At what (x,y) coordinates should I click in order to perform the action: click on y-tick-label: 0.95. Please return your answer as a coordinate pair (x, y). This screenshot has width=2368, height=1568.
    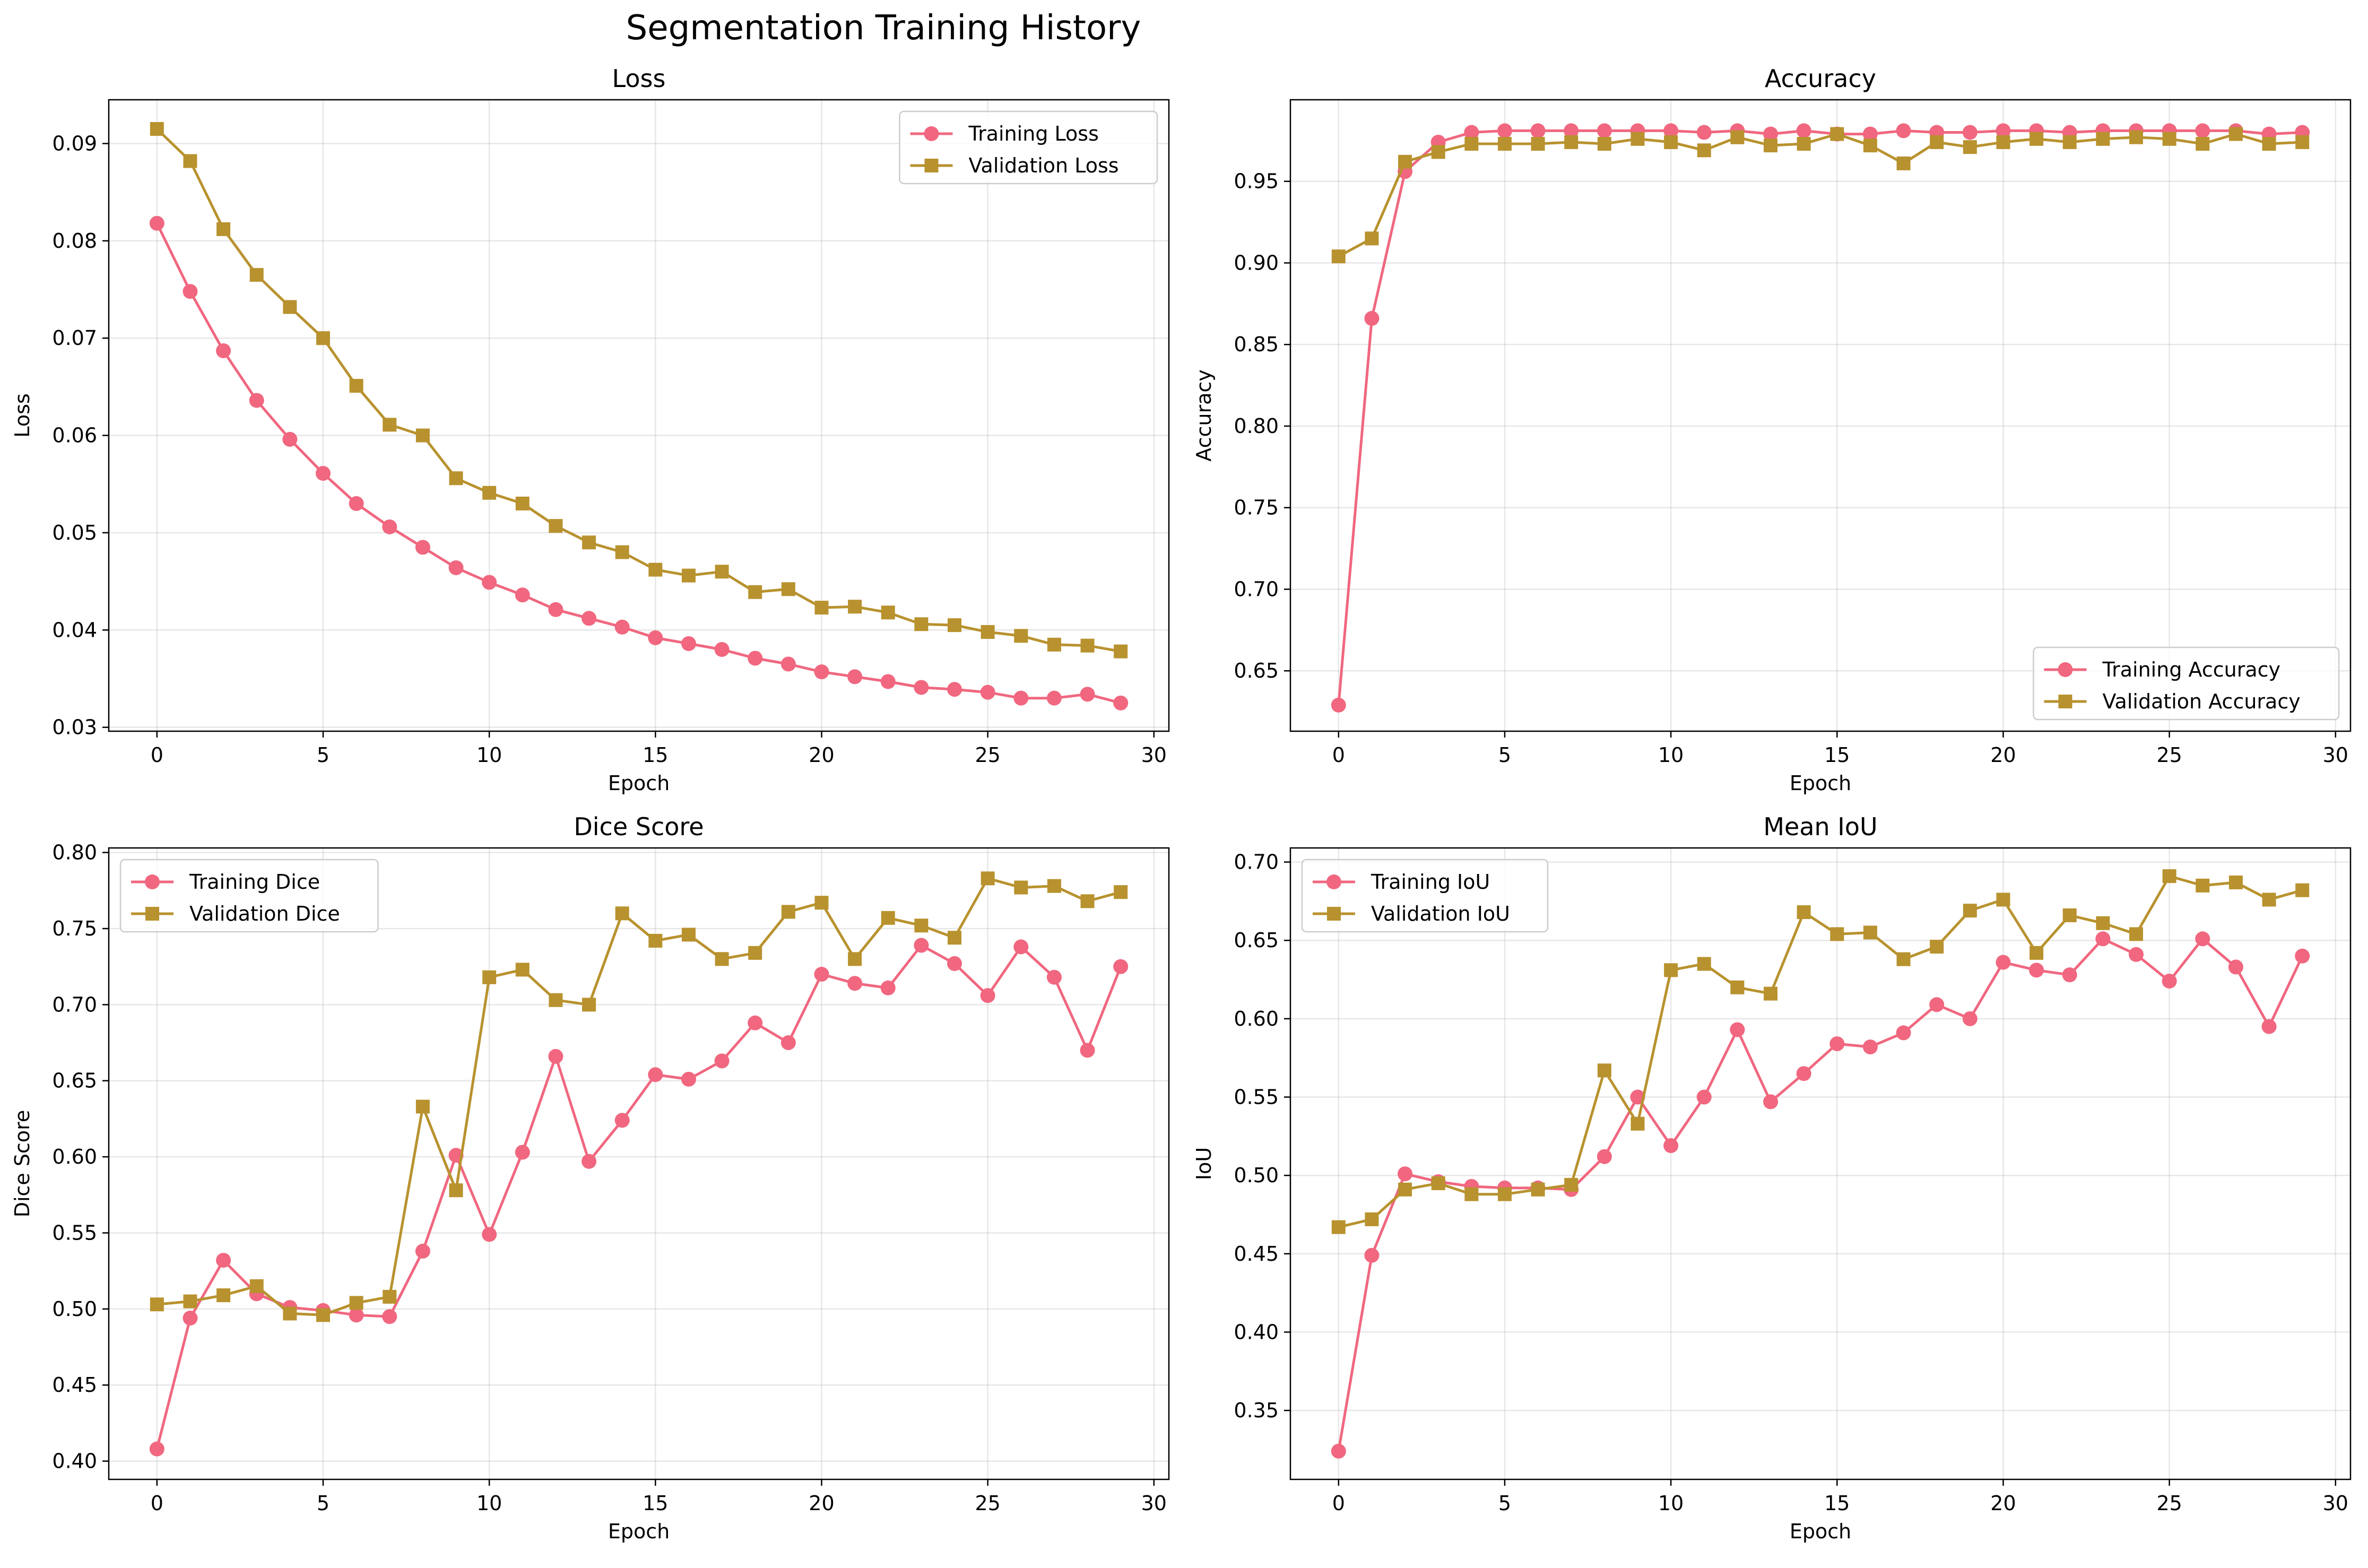
    Looking at the image, I should click on (1256, 181).